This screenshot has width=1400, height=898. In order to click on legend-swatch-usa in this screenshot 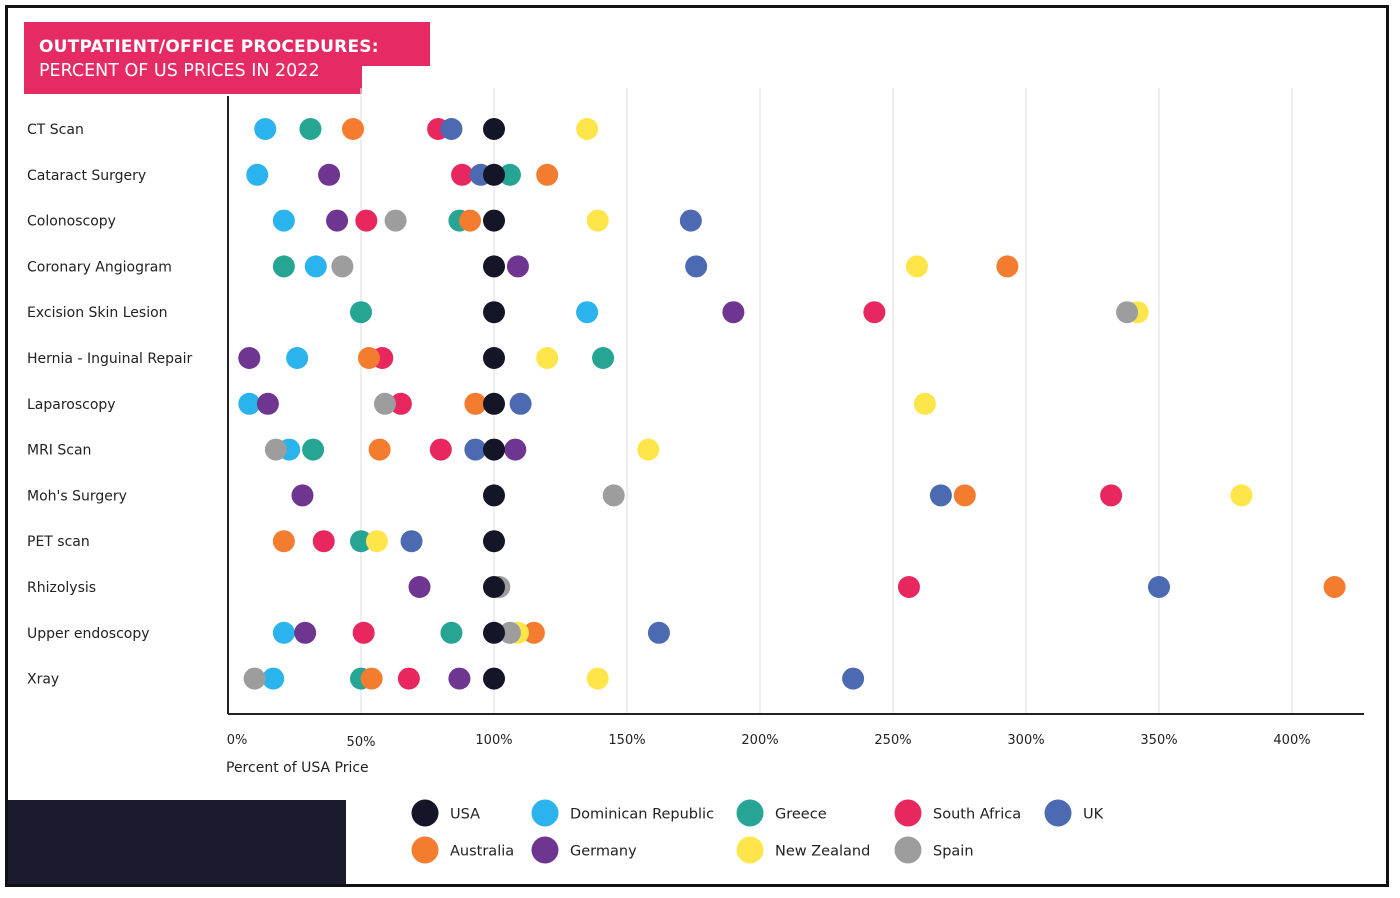, I will do `click(425, 813)`.